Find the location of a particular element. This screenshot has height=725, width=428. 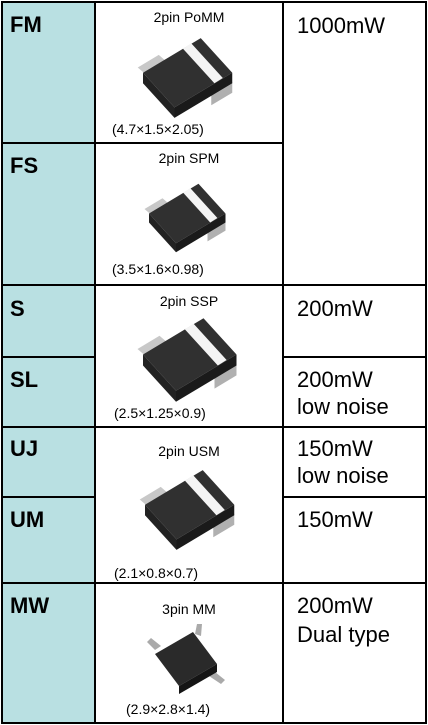

package-name: 2pin USM is located at coordinates (188, 451).